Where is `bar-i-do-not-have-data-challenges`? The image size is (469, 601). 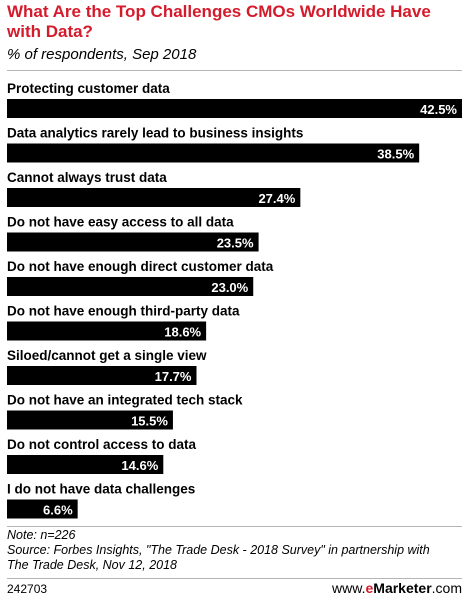
bar-i-do-not-have-data-challenges is located at coordinates (42, 509).